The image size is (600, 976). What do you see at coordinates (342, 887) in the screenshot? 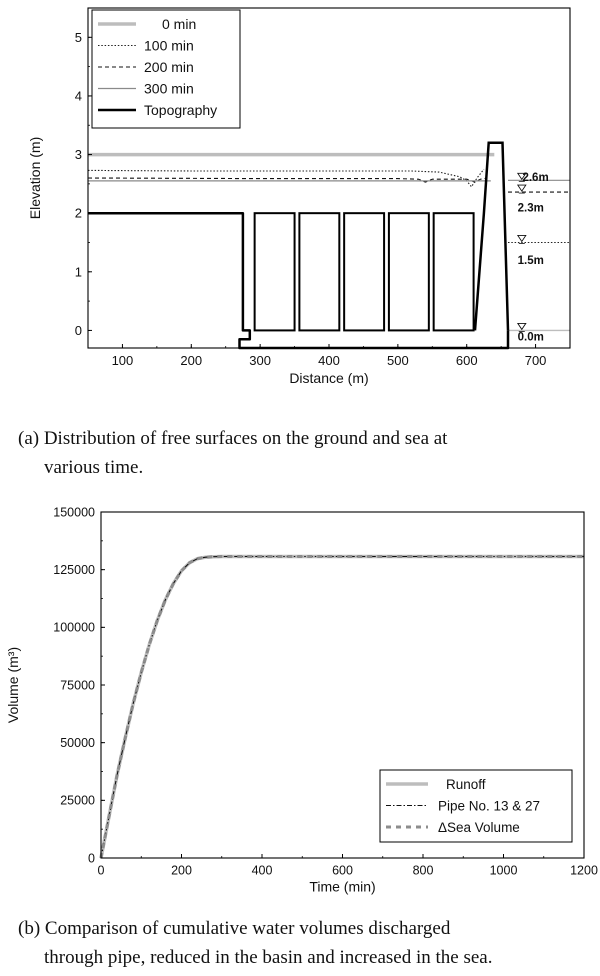
I see `x-axis-title: Time (min)` at bounding box center [342, 887].